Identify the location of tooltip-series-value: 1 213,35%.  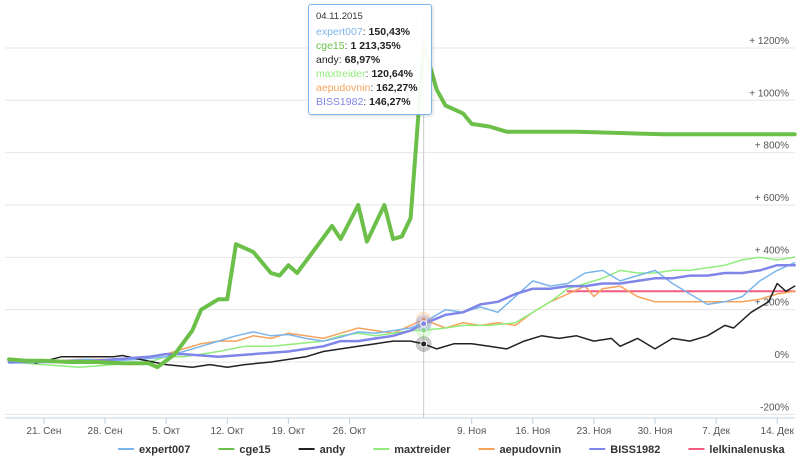
(375, 46).